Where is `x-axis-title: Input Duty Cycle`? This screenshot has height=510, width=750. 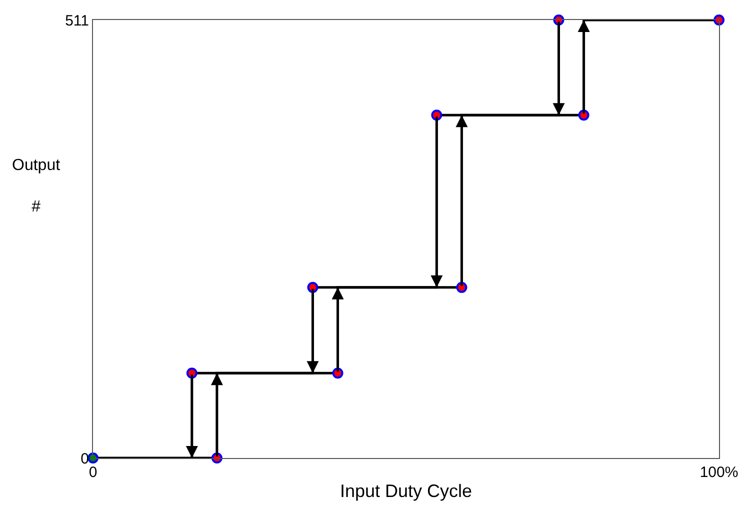
x-axis-title: Input Duty Cycle is located at coordinates (406, 491).